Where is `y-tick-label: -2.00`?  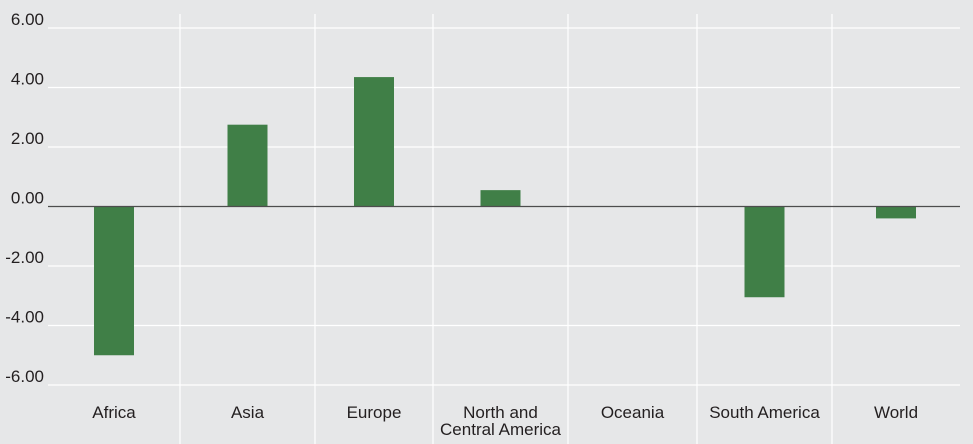
y-tick-label: -2.00 is located at coordinates (24, 257).